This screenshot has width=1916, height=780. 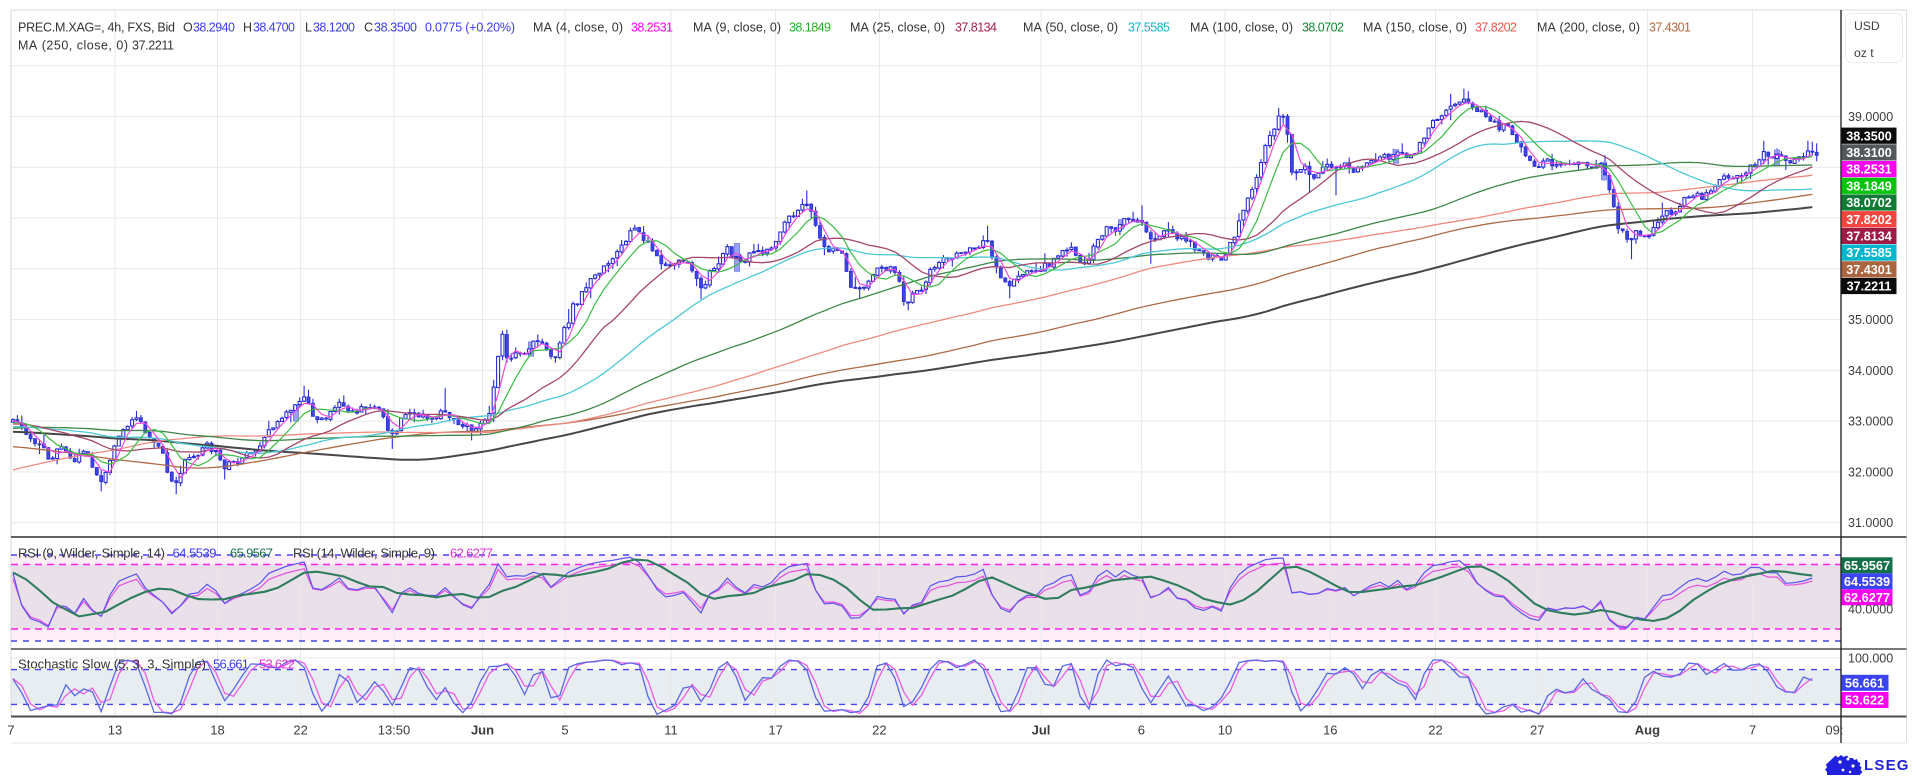 What do you see at coordinates (308, 28) in the screenshot?
I see `svg-text: L` at bounding box center [308, 28].